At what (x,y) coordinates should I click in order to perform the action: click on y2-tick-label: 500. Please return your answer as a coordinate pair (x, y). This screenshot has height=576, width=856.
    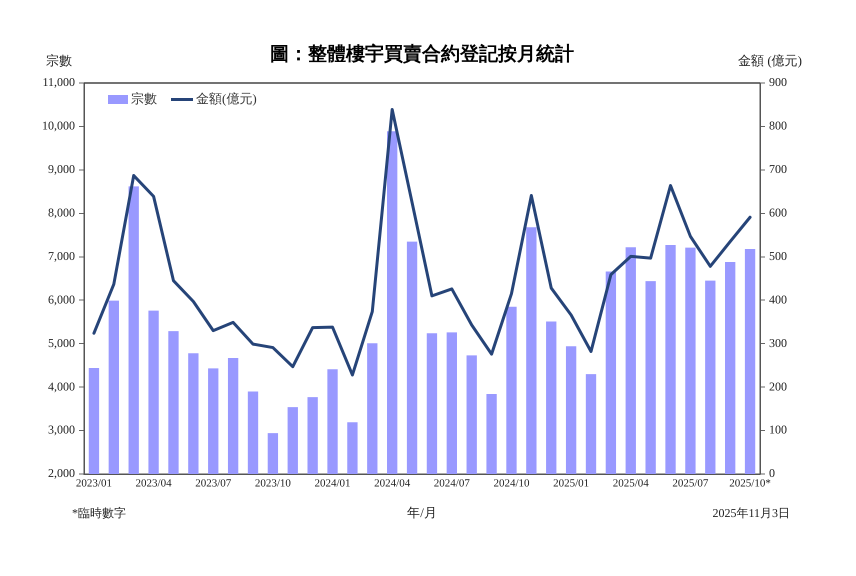
    Looking at the image, I should click on (778, 255).